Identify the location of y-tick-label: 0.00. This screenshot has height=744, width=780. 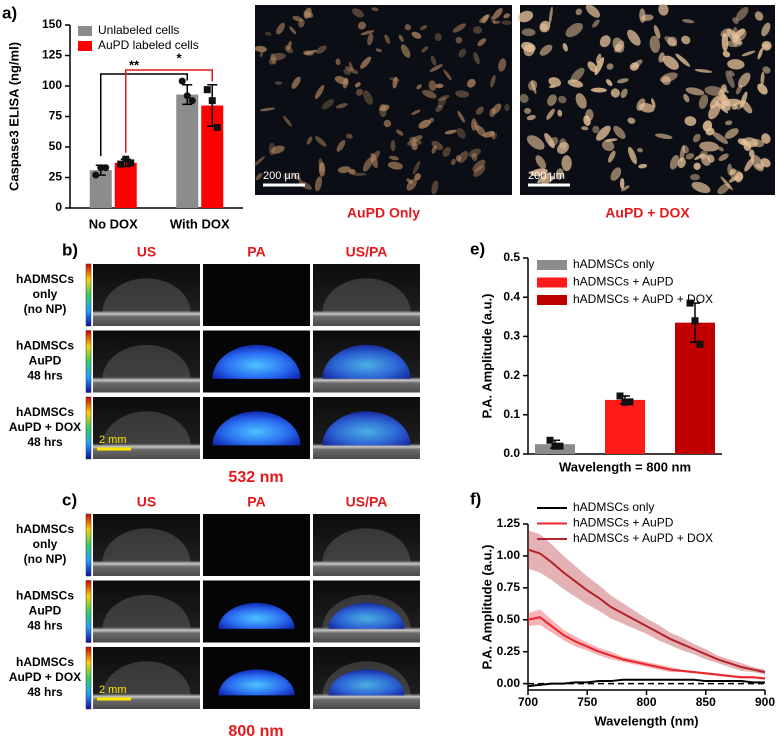
(509, 683).